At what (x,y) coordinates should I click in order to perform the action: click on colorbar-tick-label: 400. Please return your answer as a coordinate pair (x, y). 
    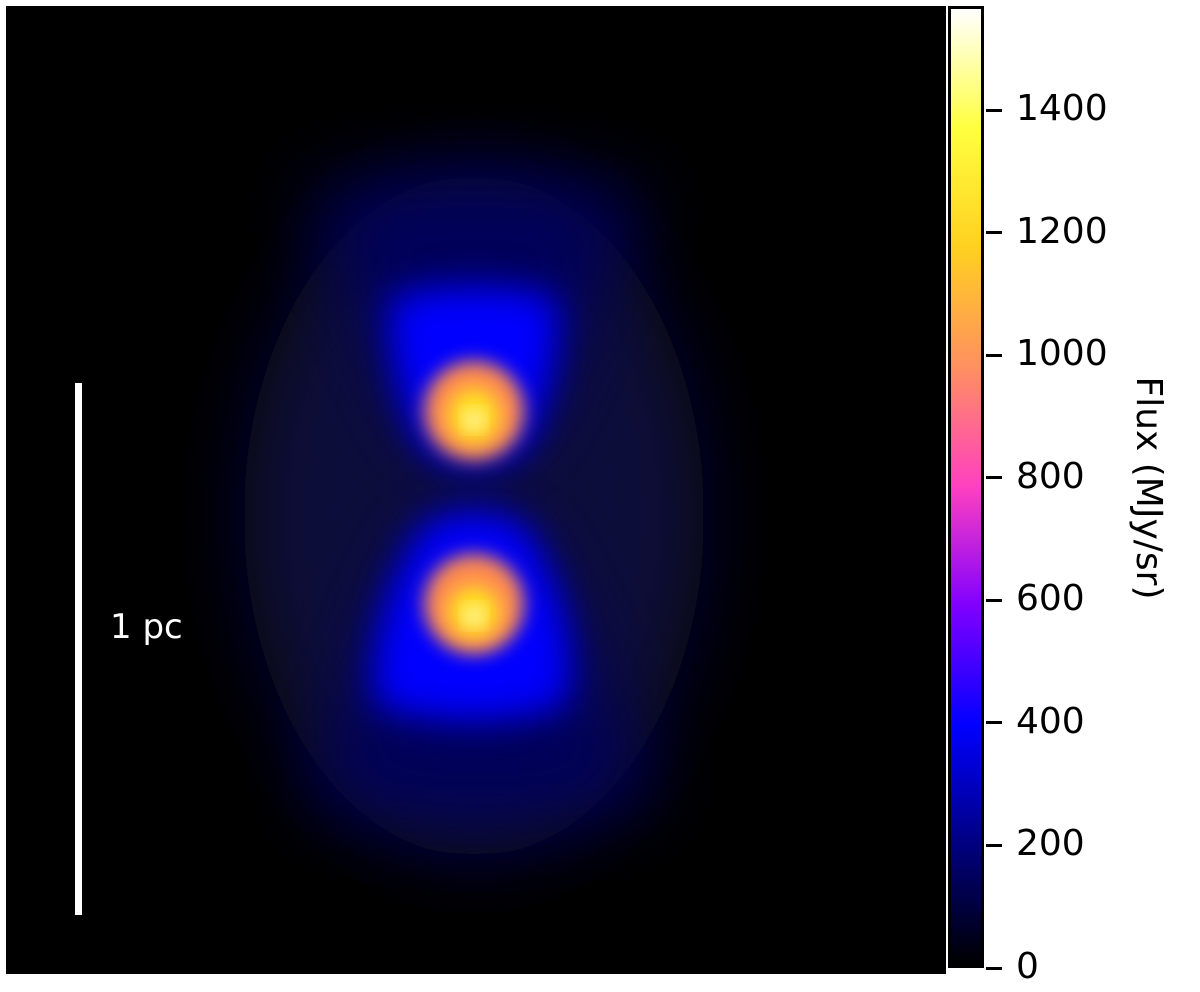
    Looking at the image, I should click on (1050, 721).